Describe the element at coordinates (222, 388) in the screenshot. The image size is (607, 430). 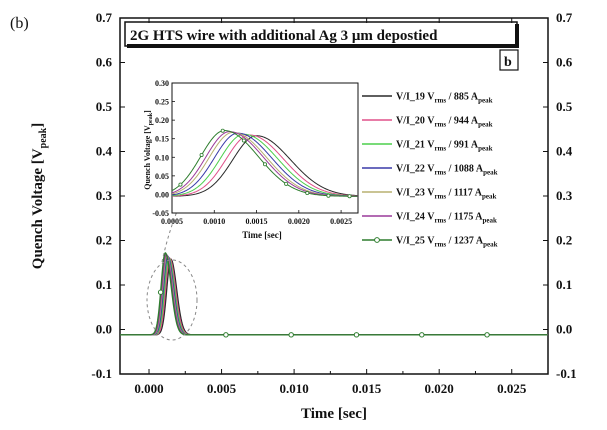
I see `x-tick-label: 0.005` at that location.